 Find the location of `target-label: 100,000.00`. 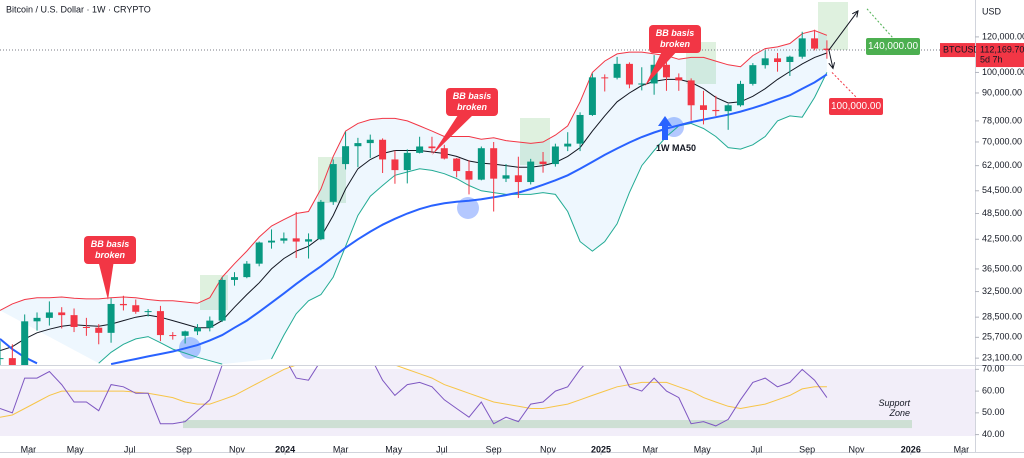

target-label: 100,000.00 is located at coordinates (856, 106).